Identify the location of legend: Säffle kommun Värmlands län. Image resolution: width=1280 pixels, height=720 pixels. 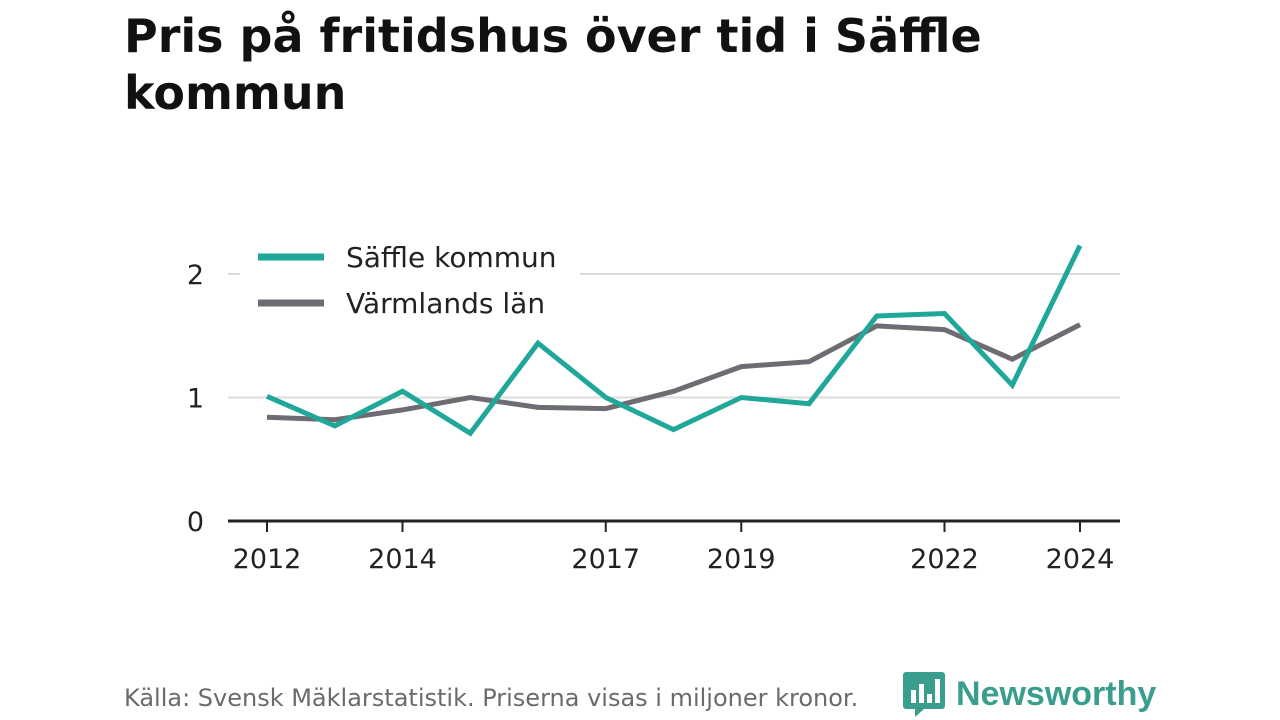
(410, 282).